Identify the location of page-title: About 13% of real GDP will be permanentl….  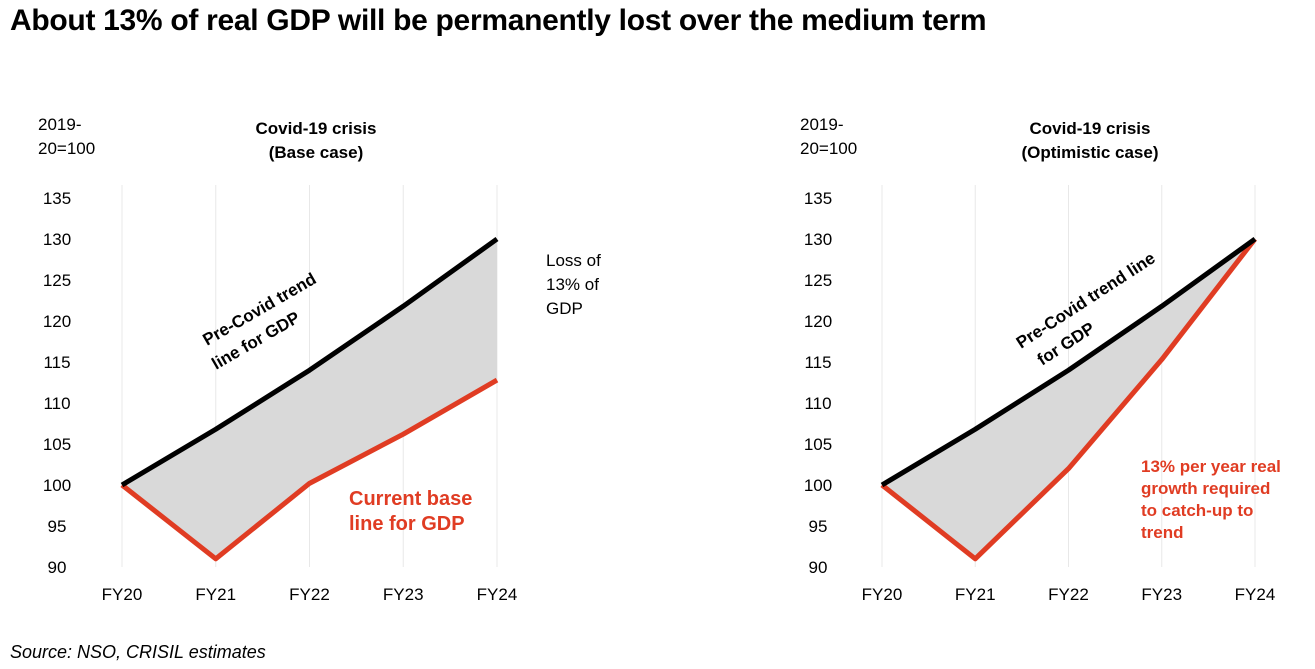
(498, 20).